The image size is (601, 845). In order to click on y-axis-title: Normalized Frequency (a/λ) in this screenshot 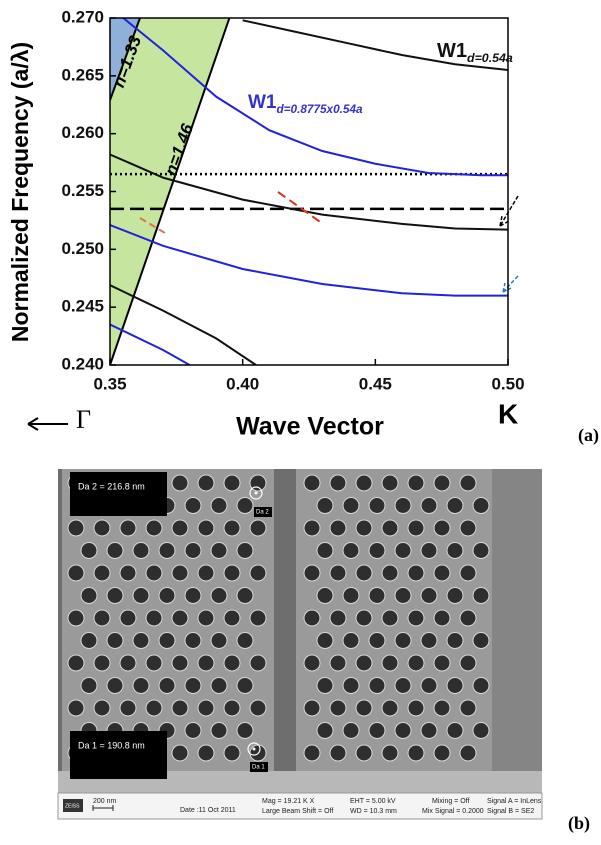, I will do `click(20, 192)`.